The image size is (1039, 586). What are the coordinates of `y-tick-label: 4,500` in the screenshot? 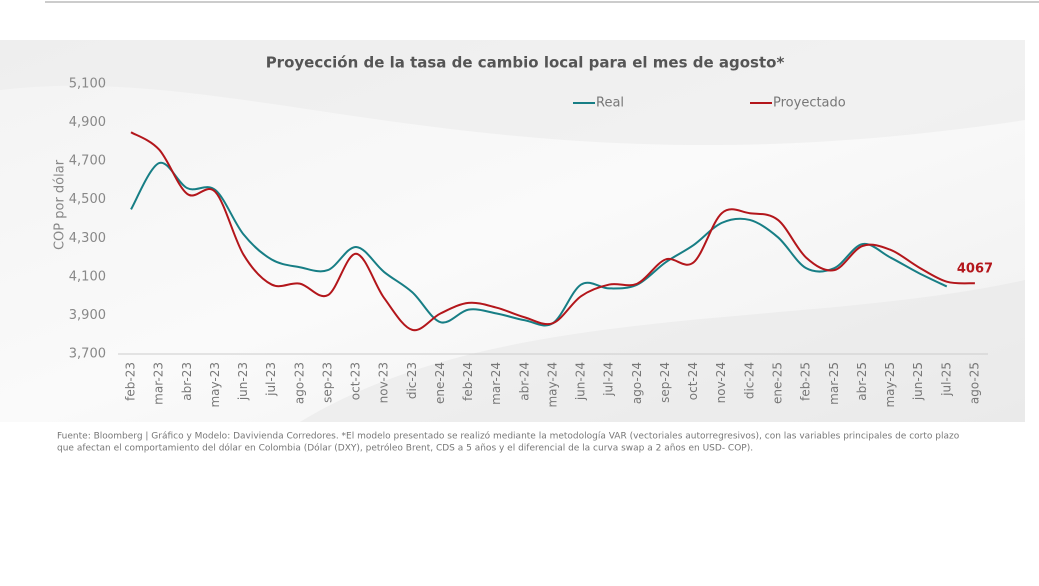 It's located at (87, 199).